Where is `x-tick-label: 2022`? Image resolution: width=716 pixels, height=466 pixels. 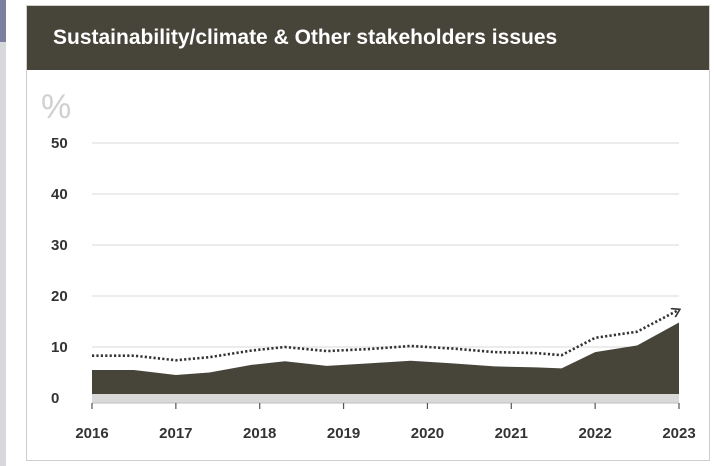
x-tick-label: 2022 is located at coordinates (594, 433).